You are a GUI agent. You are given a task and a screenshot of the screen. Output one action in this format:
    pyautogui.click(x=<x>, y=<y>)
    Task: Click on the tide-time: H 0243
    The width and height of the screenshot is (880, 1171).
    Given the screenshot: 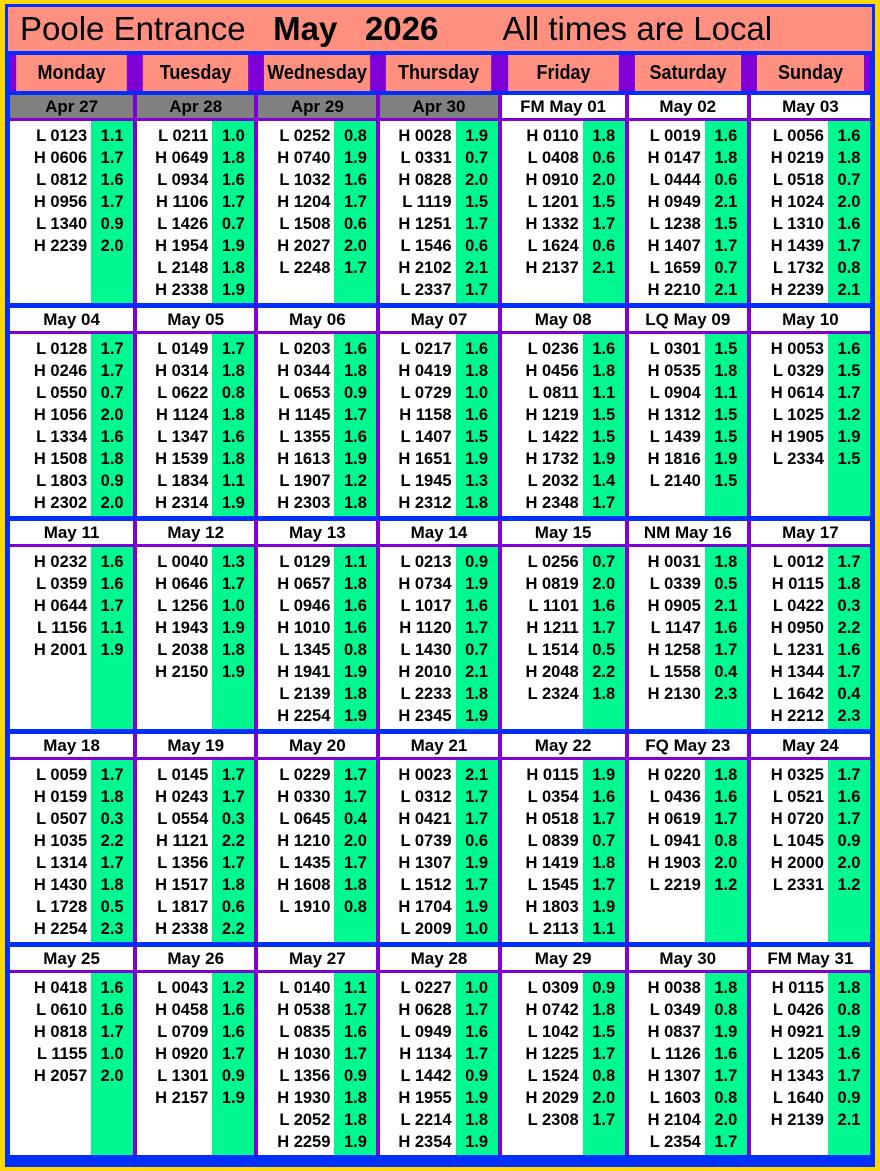 What is the action you would take?
    pyautogui.click(x=182, y=797)
    